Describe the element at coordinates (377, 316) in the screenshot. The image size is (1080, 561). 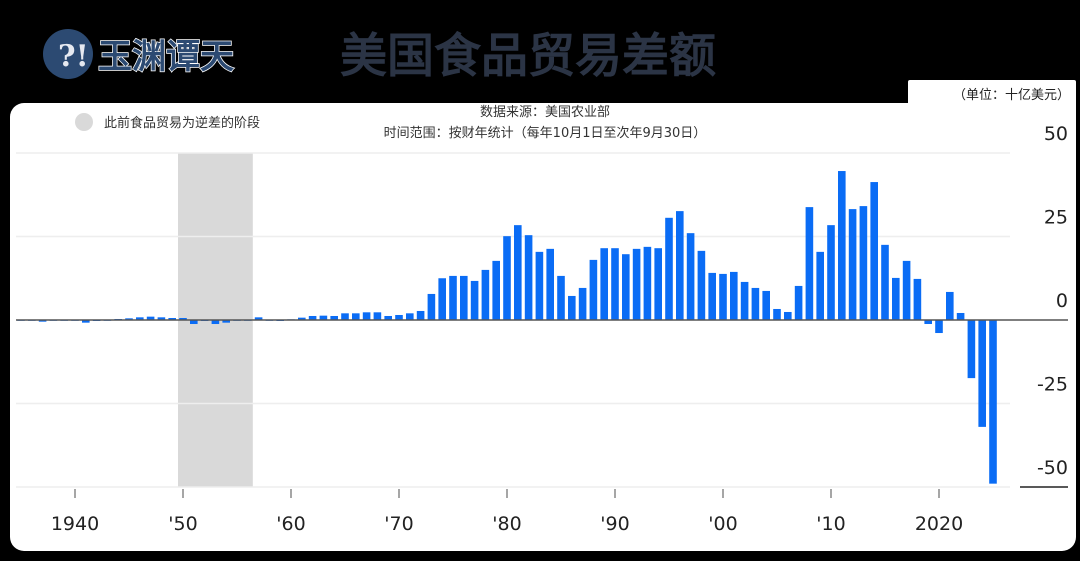
I see `bar-1968` at that location.